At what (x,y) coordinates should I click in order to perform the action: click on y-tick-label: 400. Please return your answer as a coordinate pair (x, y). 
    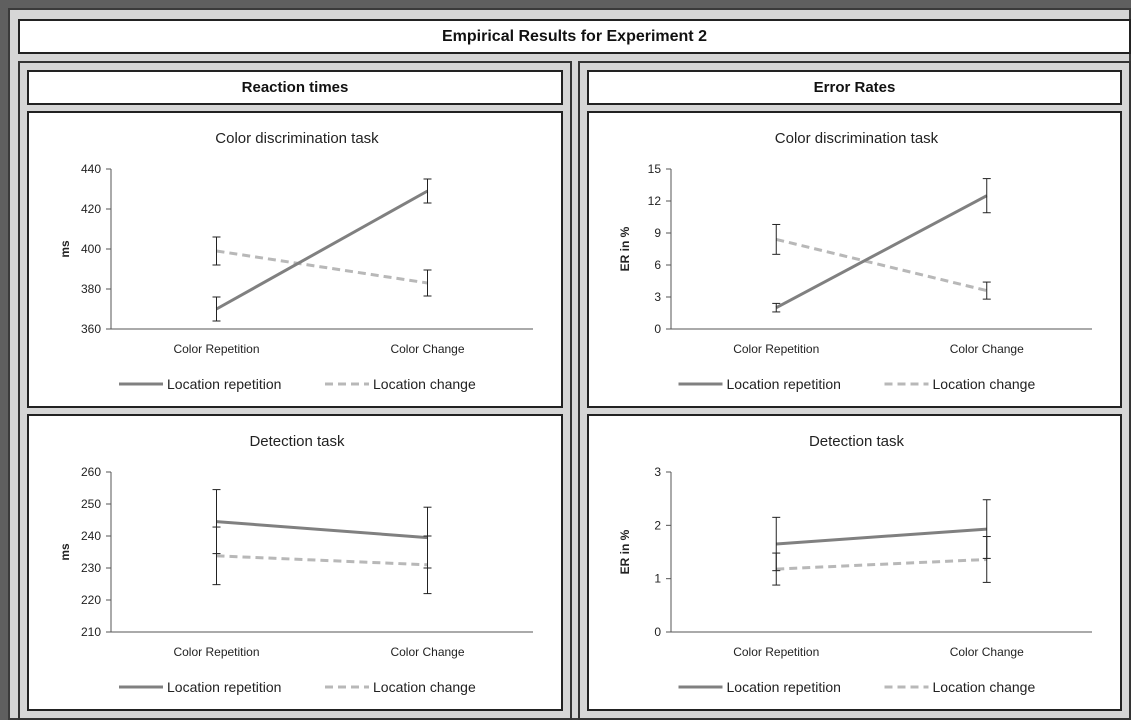
    Looking at the image, I should click on (91, 249).